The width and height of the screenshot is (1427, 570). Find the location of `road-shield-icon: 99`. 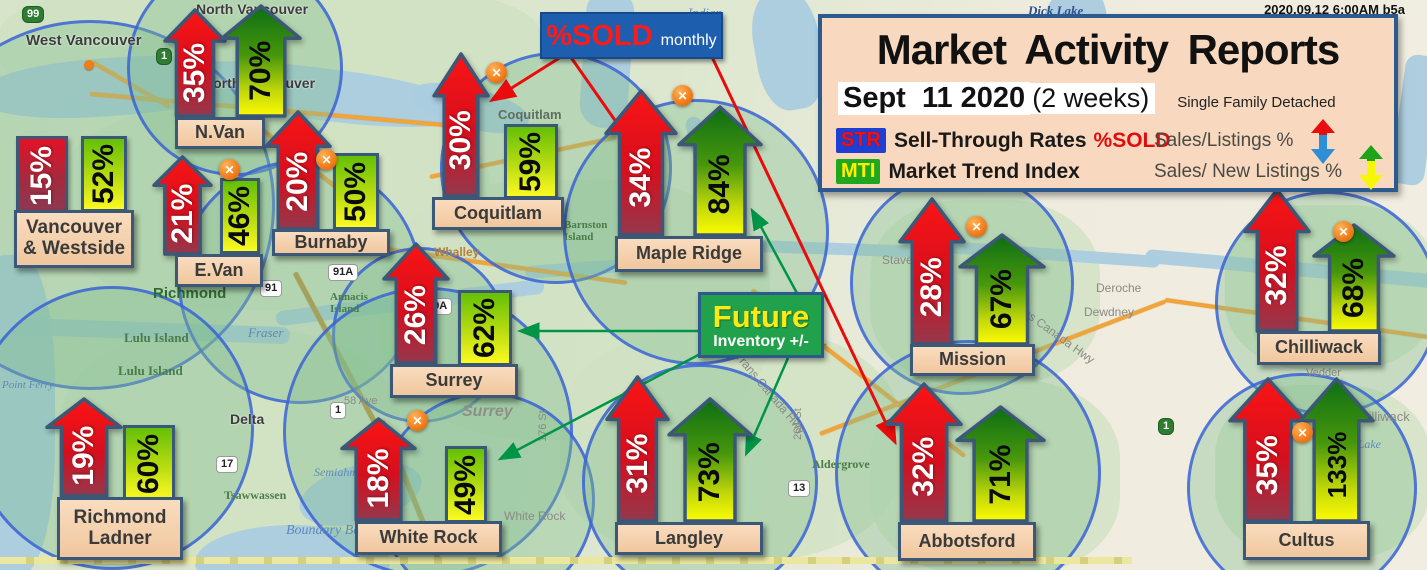

road-shield-icon: 99 is located at coordinates (33, 14).